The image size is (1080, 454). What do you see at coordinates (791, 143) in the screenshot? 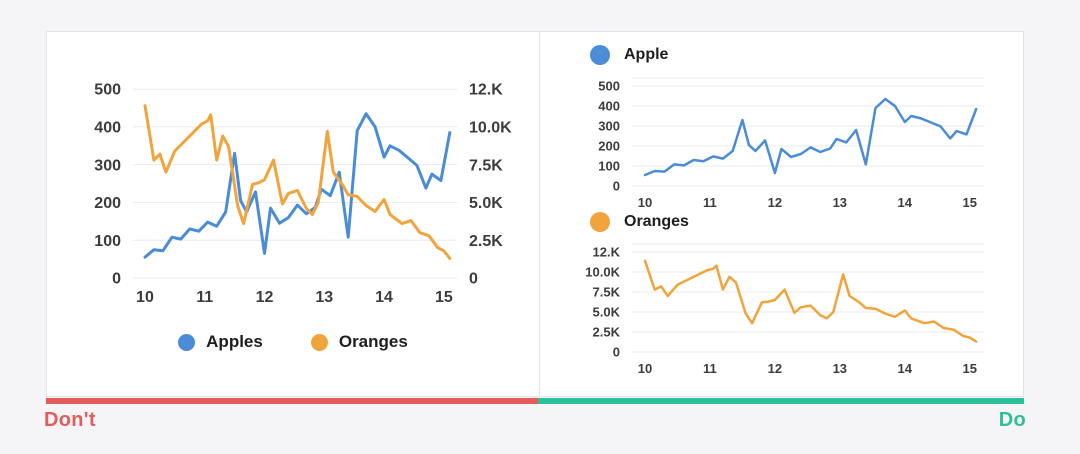
I see `do-apple-line-chart: 0 100 200 300 400 500 10 11 12 13 14 15` at bounding box center [791, 143].